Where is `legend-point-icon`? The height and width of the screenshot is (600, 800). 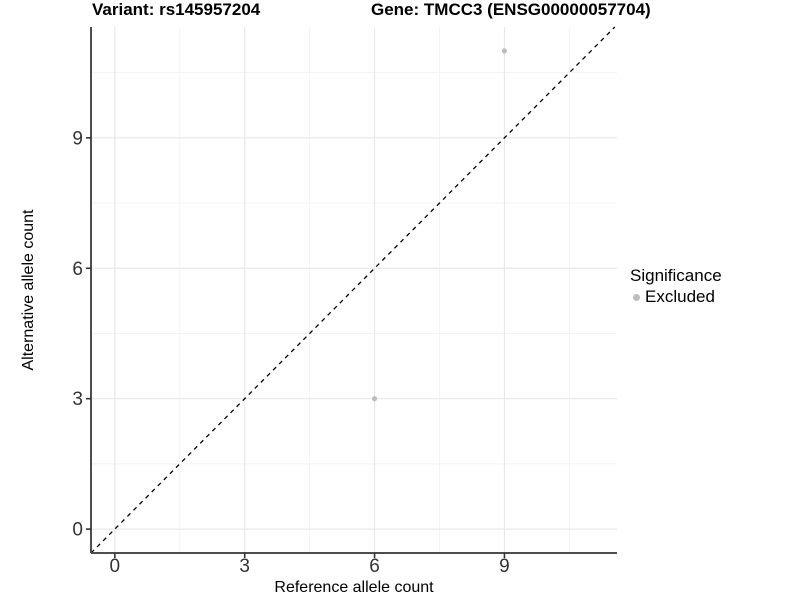
legend-point-icon is located at coordinates (636, 297).